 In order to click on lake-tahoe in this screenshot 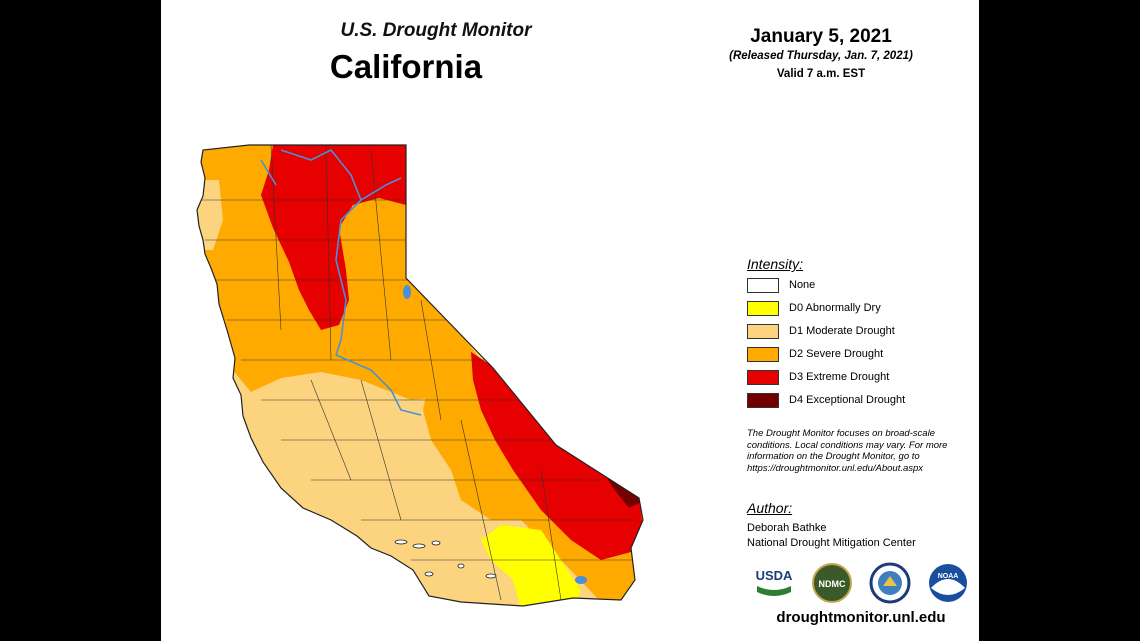, I will do `click(407, 292)`.